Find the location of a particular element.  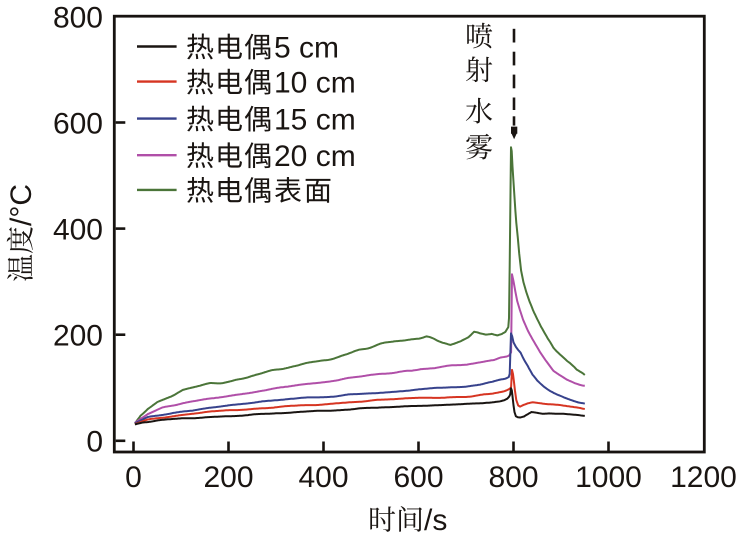

svg-text: 1200 is located at coordinates (703, 477).